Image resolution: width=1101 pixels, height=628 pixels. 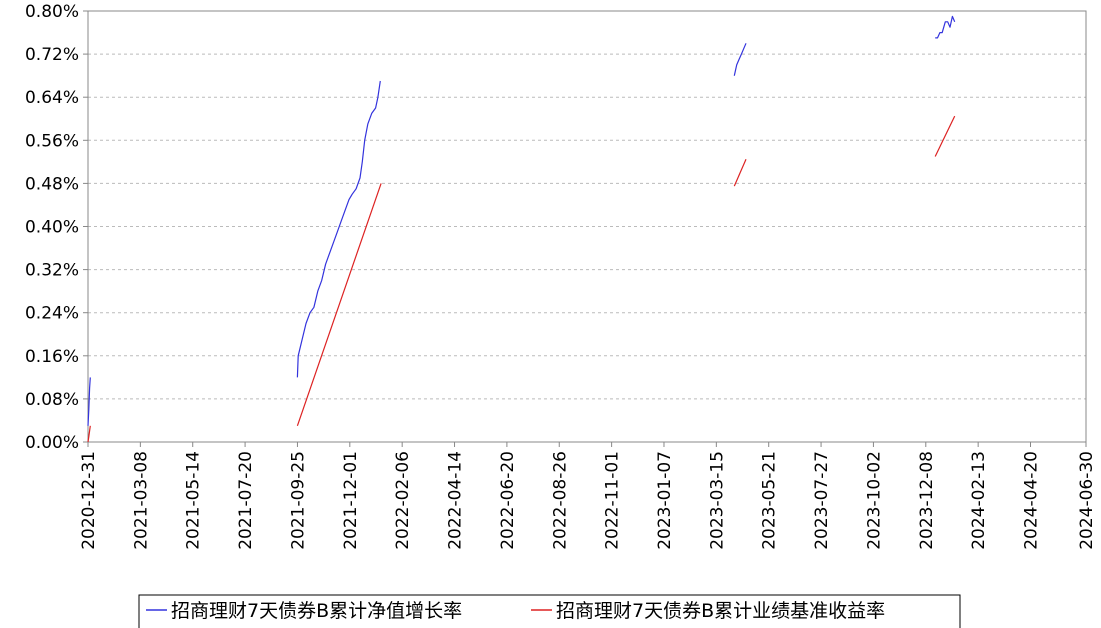 What do you see at coordinates (979, 500) in the screenshot?
I see `x-tick-label: 2024-02-13` at bounding box center [979, 500].